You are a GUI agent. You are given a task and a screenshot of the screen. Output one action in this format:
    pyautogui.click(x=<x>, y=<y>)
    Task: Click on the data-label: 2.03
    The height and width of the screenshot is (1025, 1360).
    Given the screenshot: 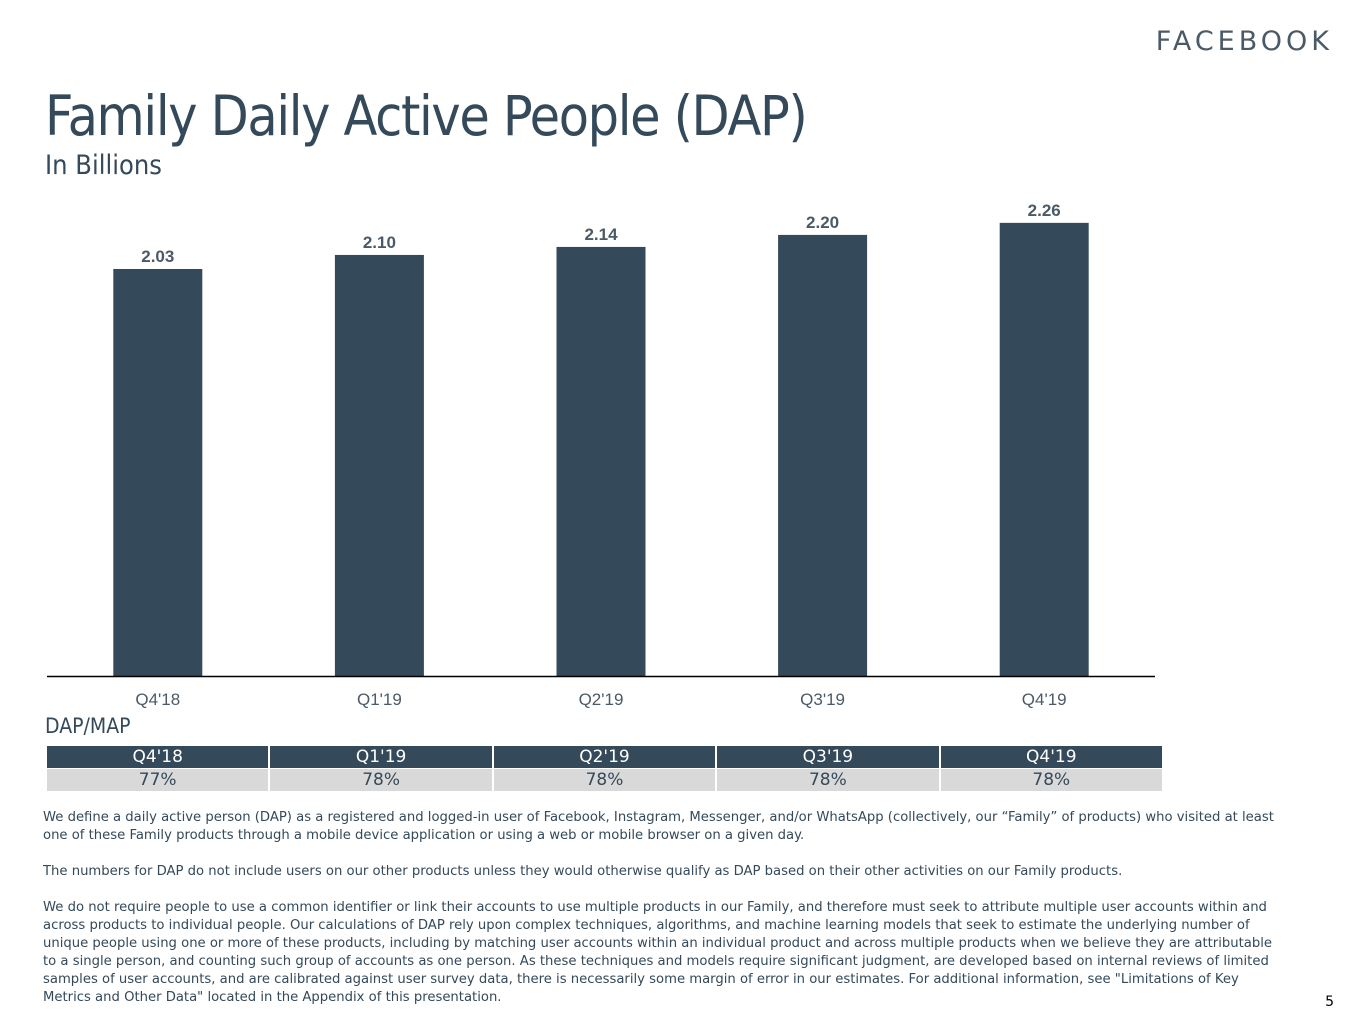 What is the action you would take?
    pyautogui.click(x=157, y=256)
    